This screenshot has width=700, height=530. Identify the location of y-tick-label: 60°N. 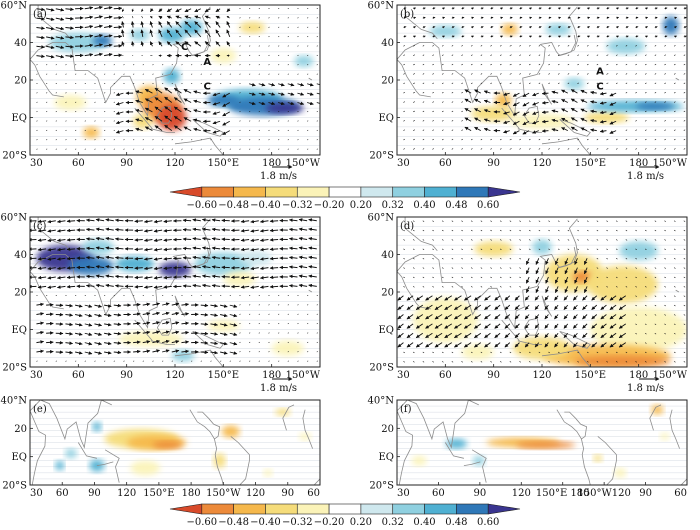
(381, 218).